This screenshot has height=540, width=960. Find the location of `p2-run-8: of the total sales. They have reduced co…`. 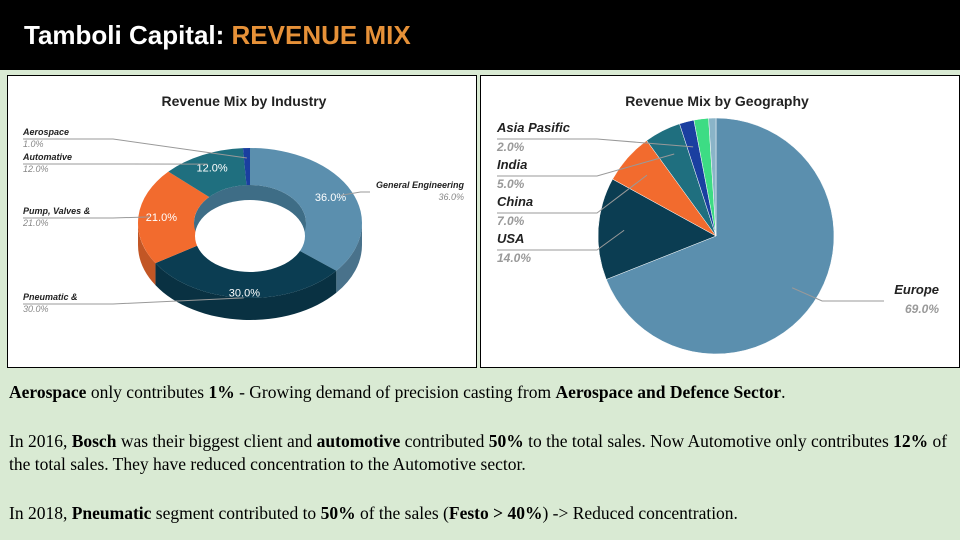

p2-run-8: of the total sales. They have reduced co… is located at coordinates (478, 452).